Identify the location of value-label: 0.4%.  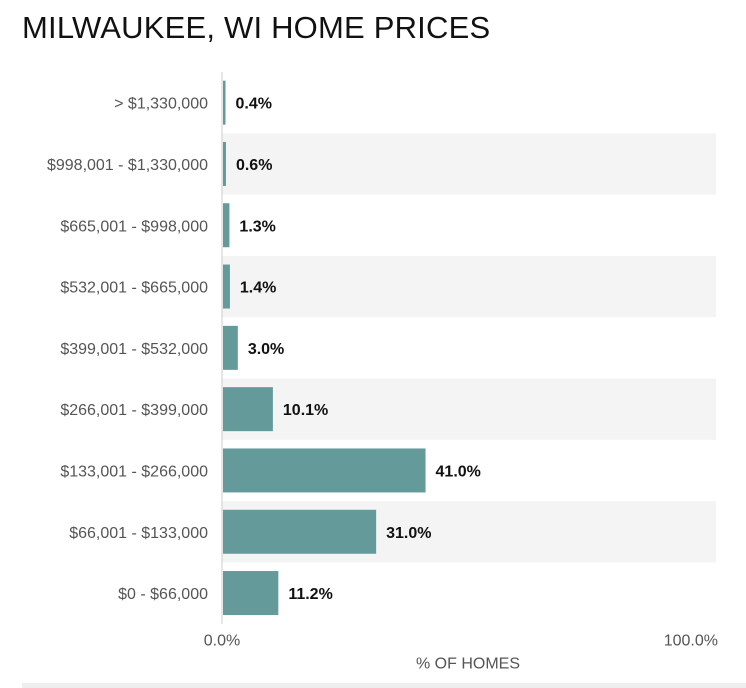
(254, 104).